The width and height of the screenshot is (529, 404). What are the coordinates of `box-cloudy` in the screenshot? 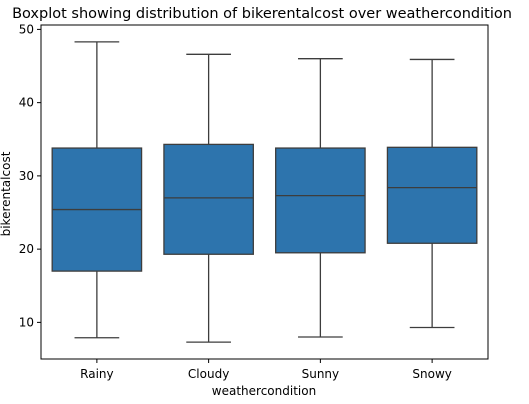 It's located at (208, 199).